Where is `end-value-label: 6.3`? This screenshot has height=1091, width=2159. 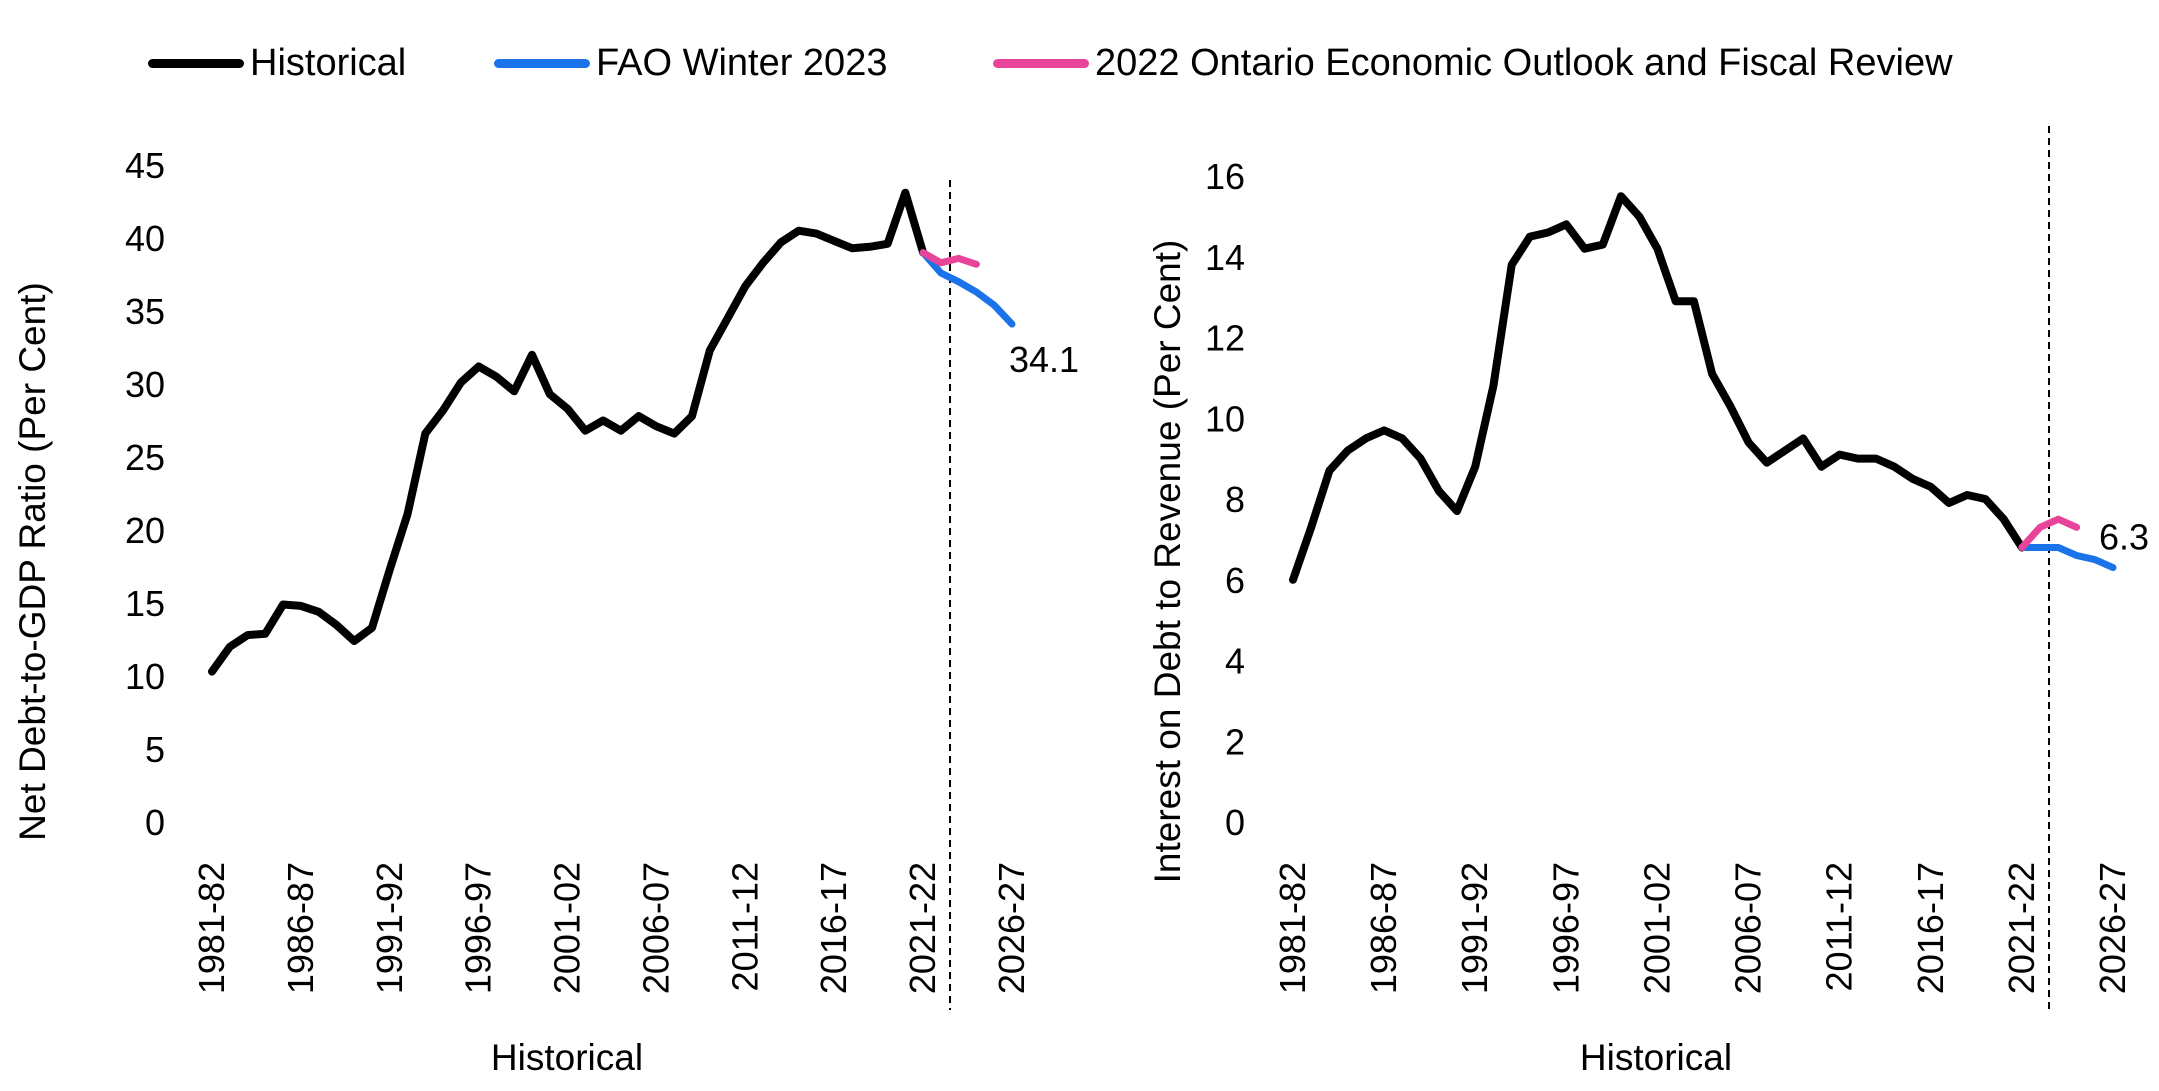 end-value-label: 6.3 is located at coordinates (2124, 537).